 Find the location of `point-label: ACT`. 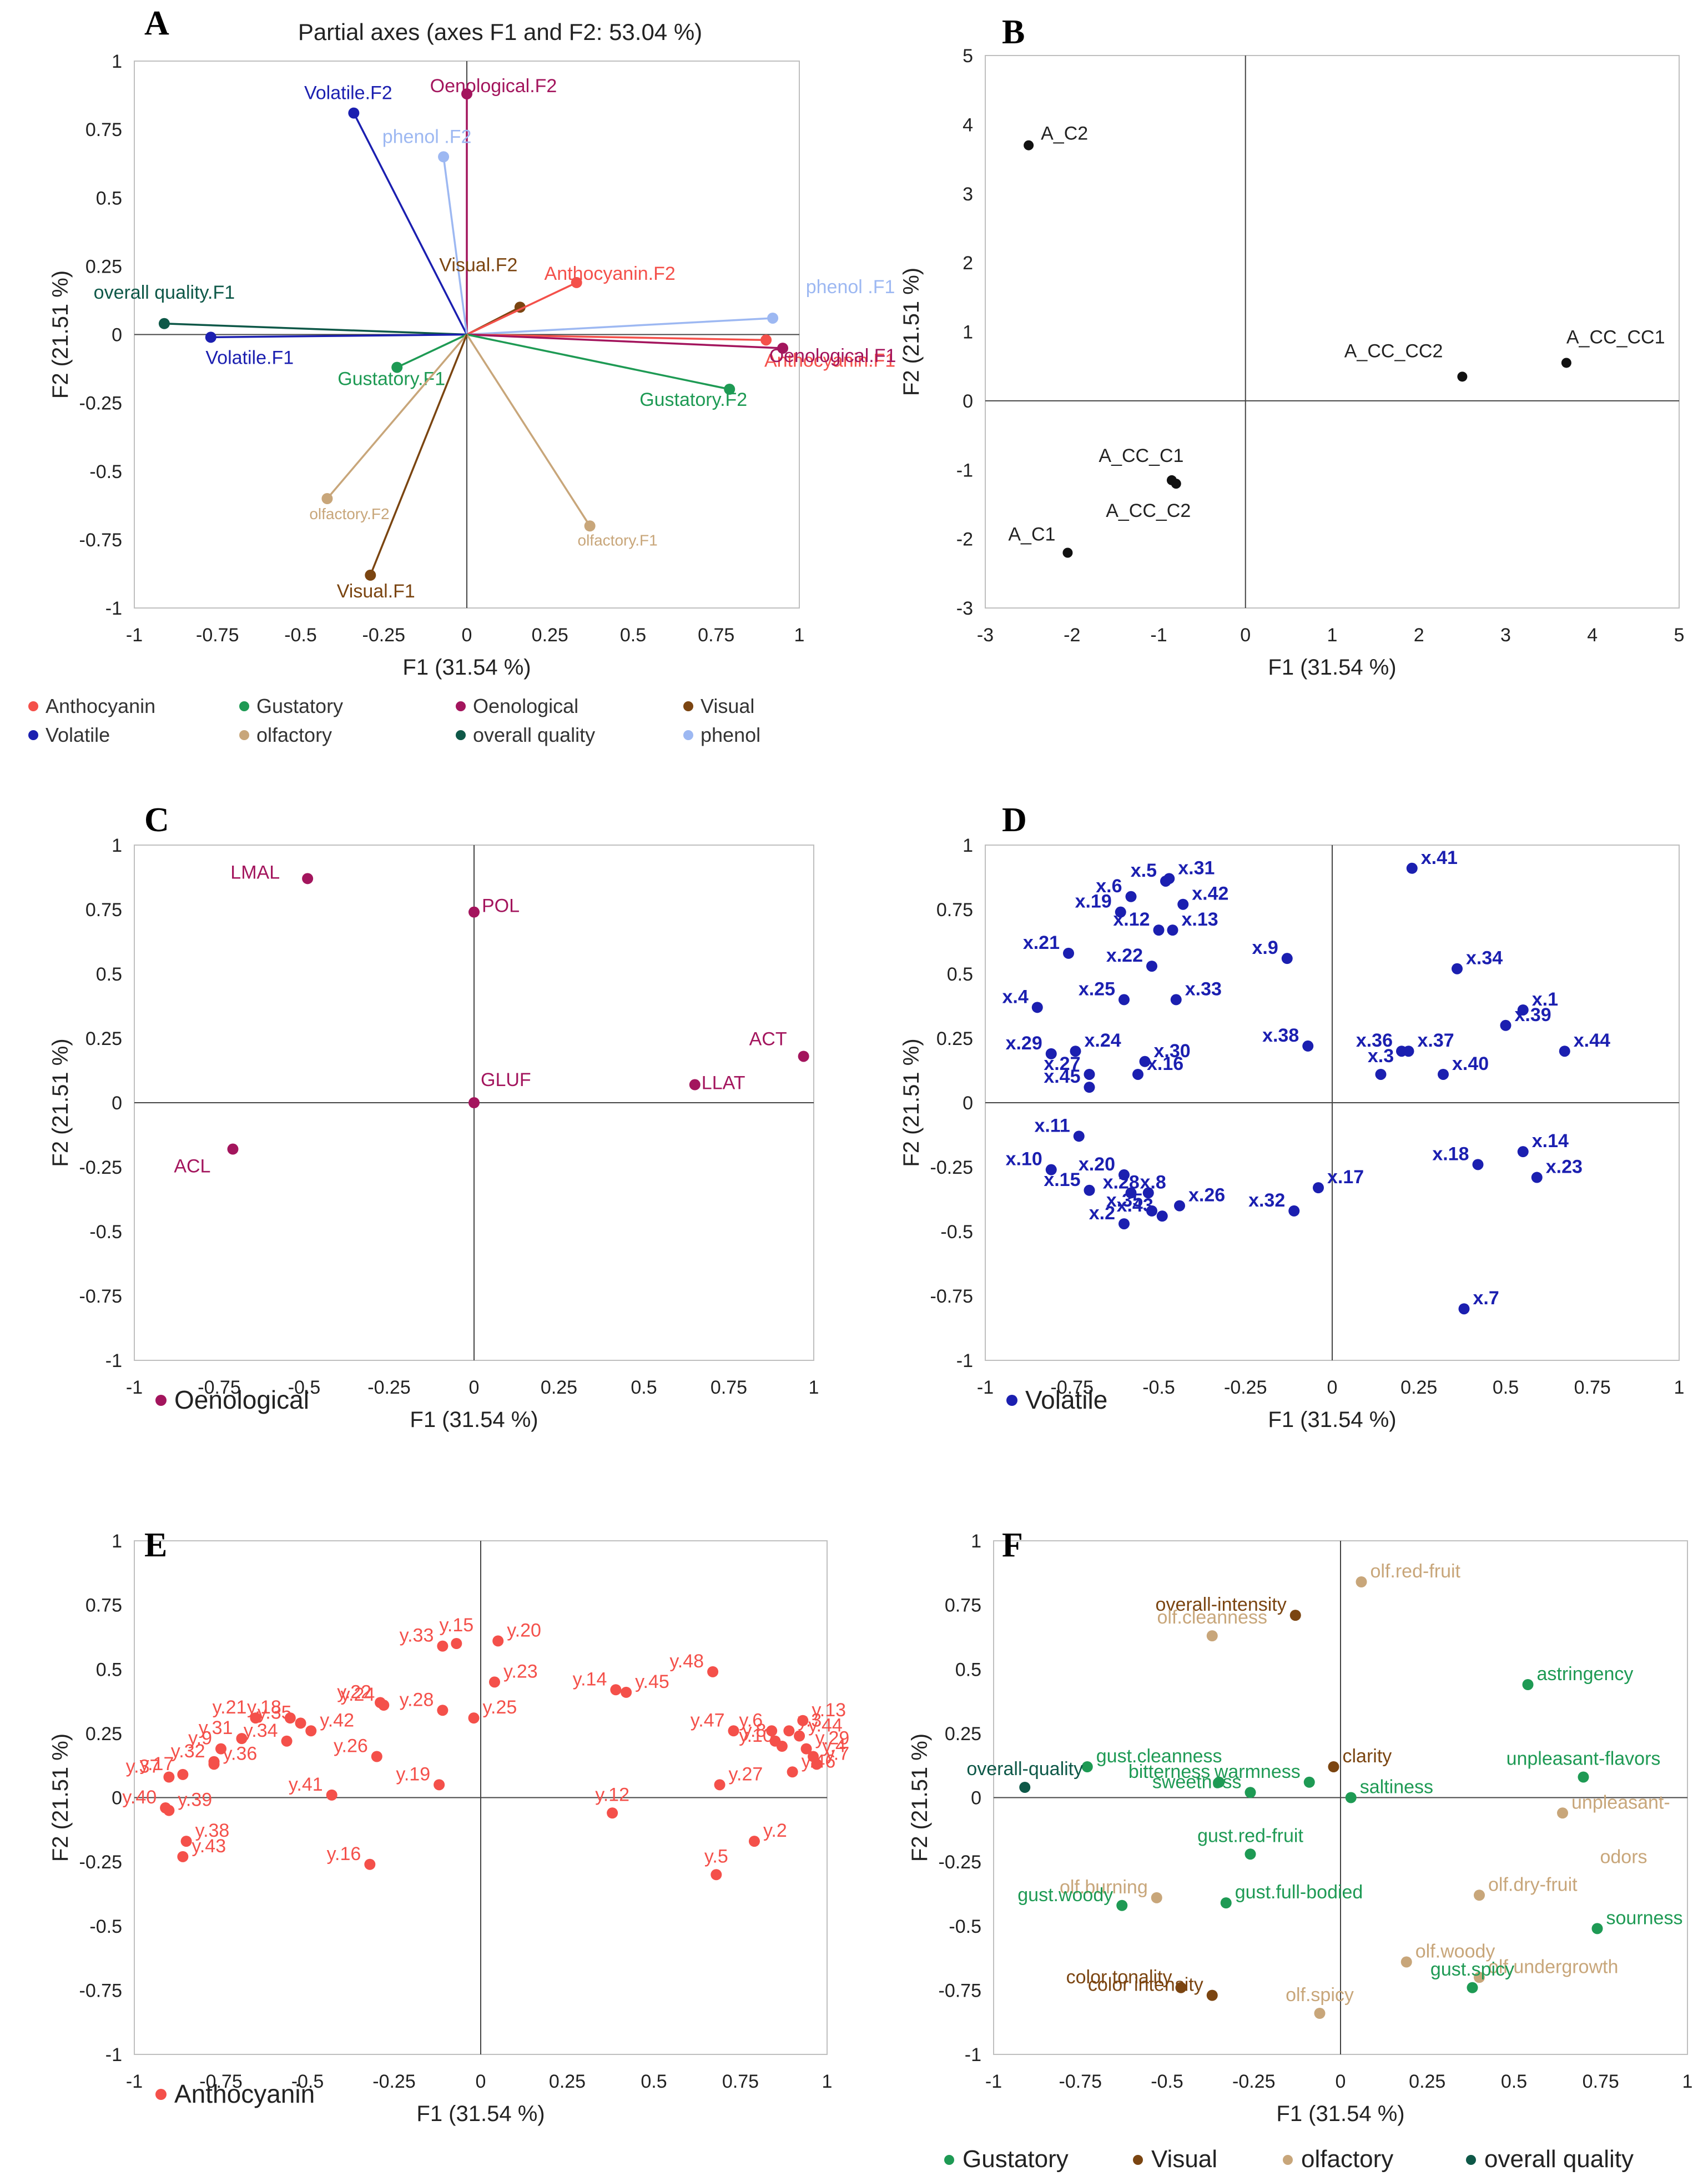

point-label: ACT is located at coordinates (768, 1038).